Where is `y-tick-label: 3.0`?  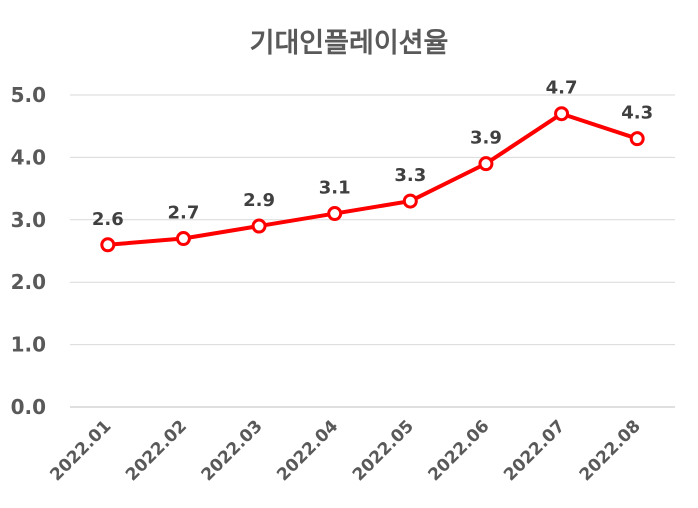 y-tick-label: 3.0 is located at coordinates (28, 220).